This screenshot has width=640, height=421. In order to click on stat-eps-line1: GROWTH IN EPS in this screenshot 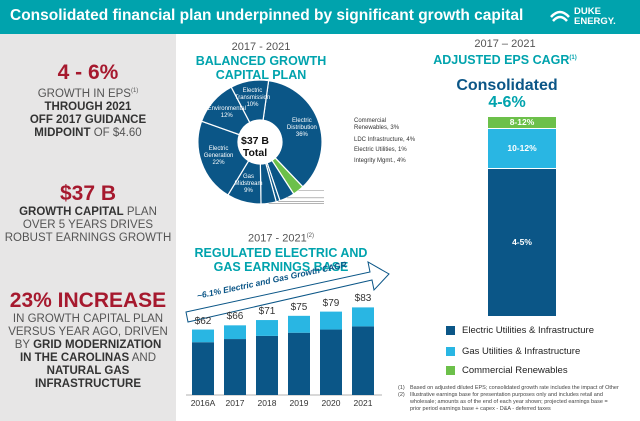, I will do `click(84, 93)`.